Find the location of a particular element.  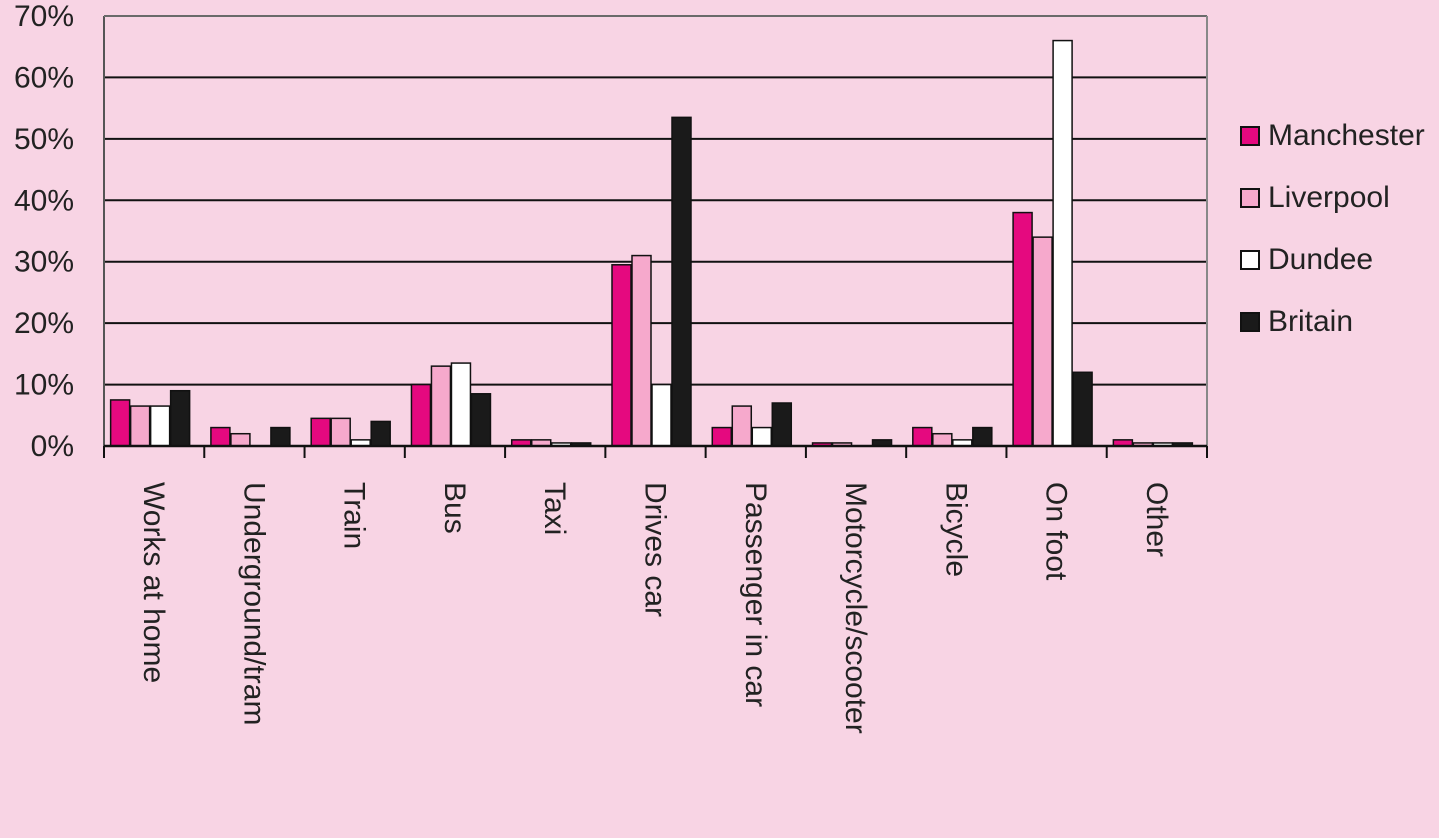

x-tick-label-other: Other is located at coordinates (1156, 519).